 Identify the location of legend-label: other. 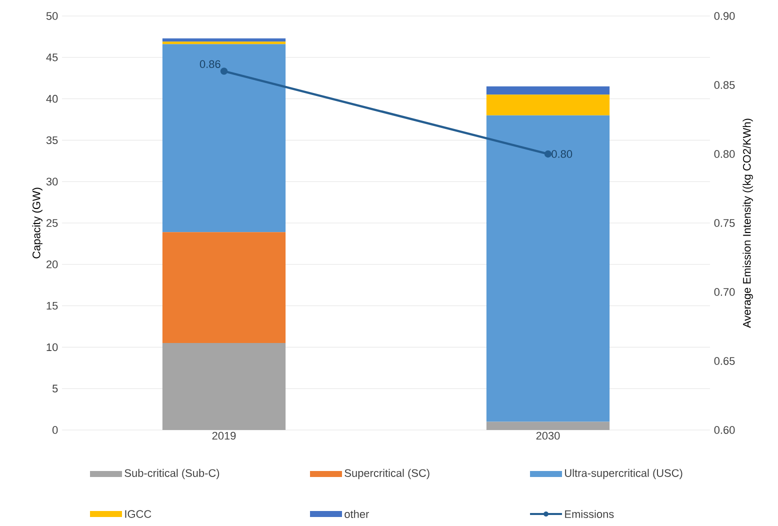
(356, 514).